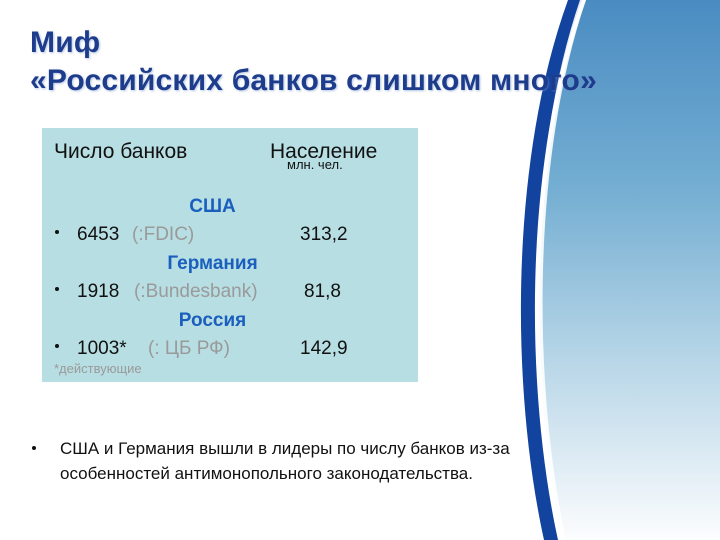  What do you see at coordinates (163, 234) in the screenshot?
I see `source-usa: (:FDIC)` at bounding box center [163, 234].